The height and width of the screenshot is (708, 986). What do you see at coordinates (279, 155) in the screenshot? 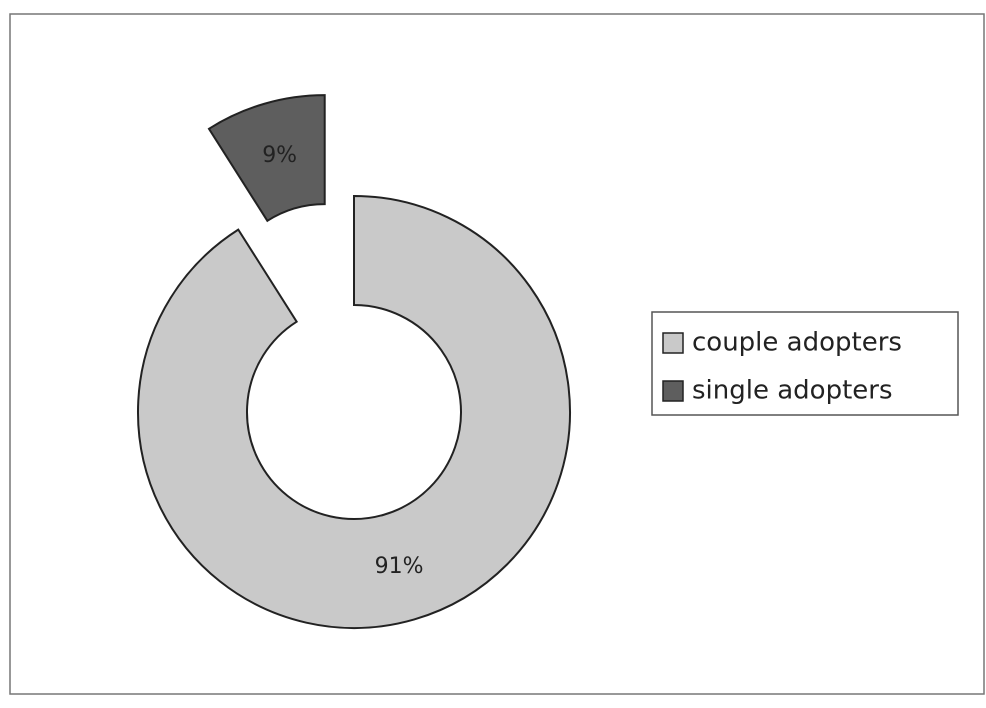
I see `data-label: 9%` at bounding box center [279, 155].